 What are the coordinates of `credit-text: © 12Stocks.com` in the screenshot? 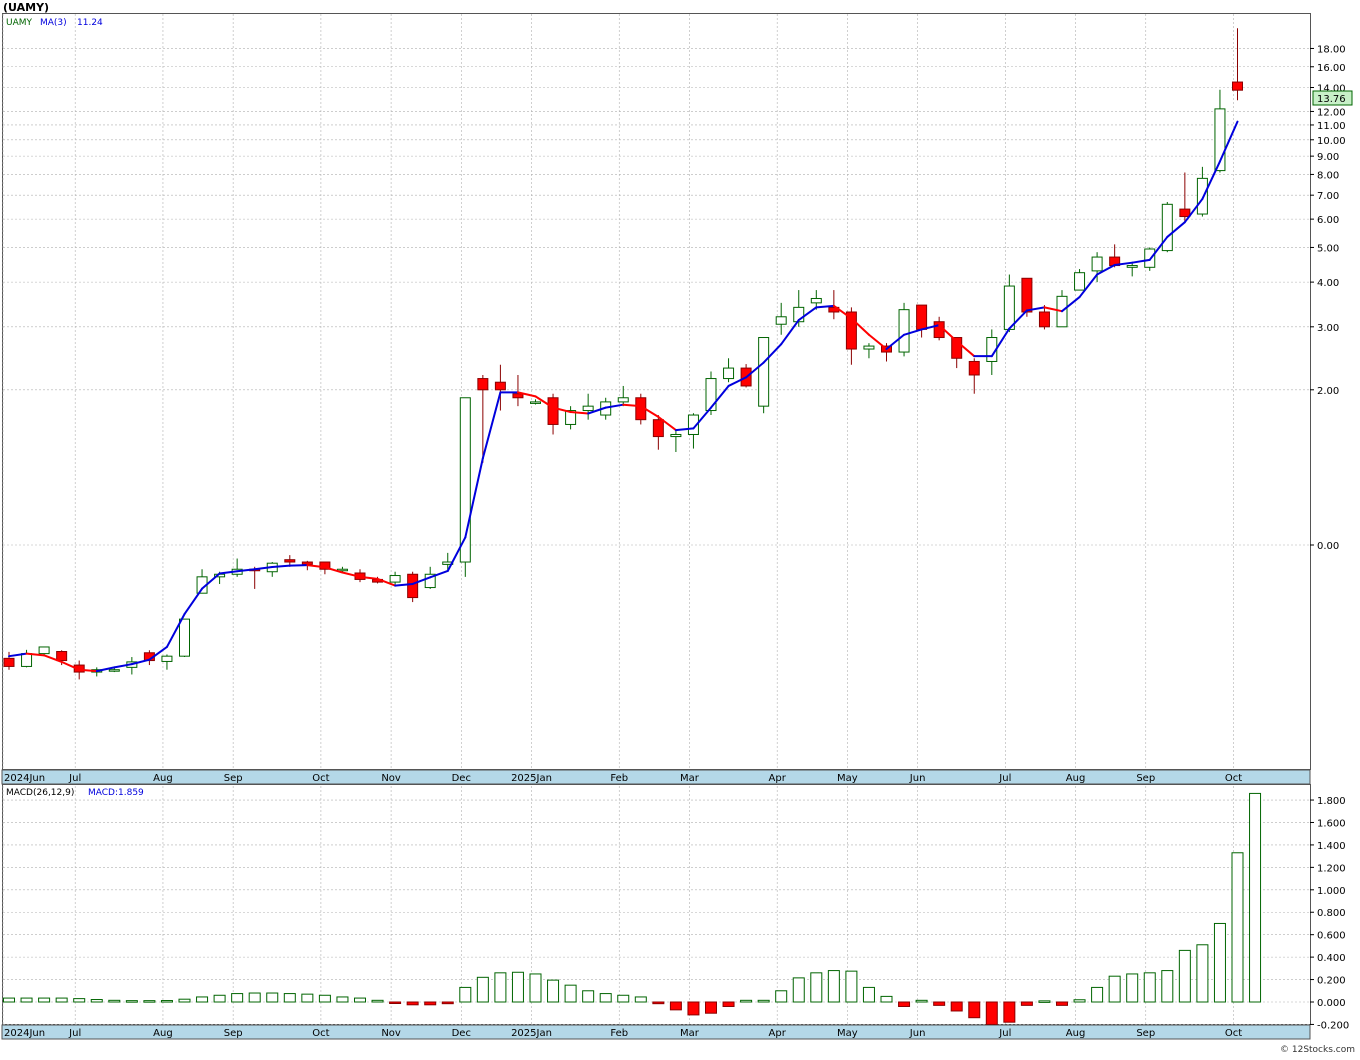 It's located at (1317, 1050).